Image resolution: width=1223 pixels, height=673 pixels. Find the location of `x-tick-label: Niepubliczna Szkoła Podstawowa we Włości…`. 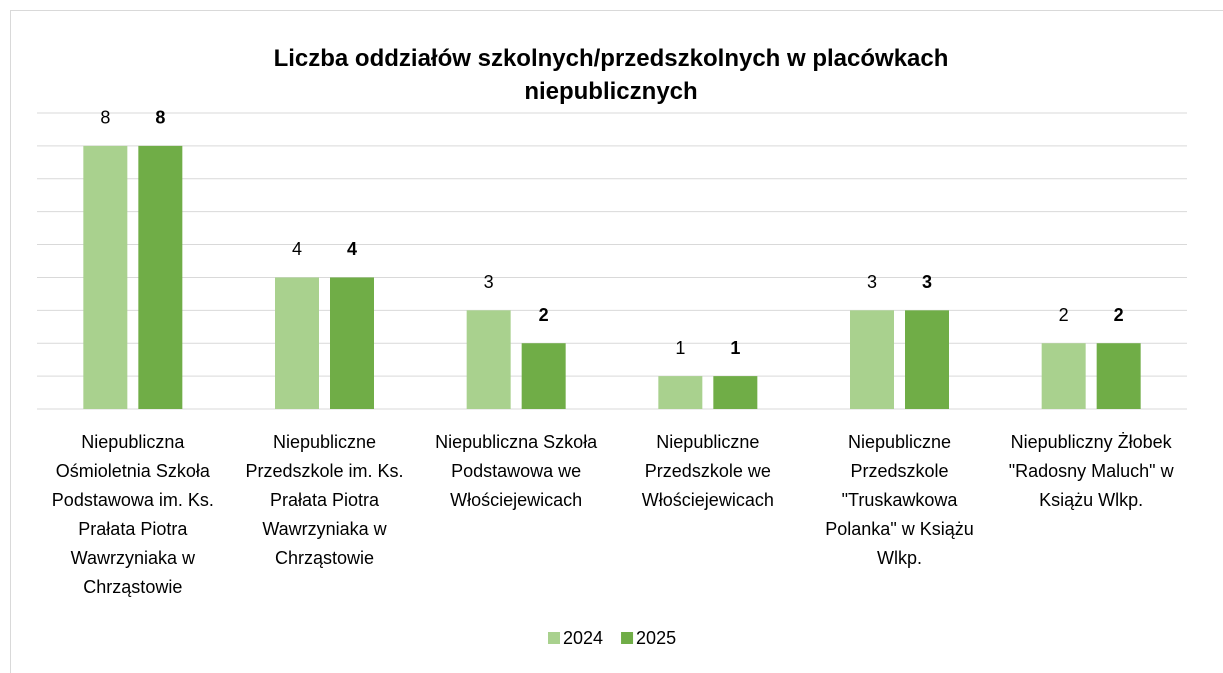

x-tick-label: Niepubliczna Szkoła Podstawowa we Włości… is located at coordinates (516, 471).